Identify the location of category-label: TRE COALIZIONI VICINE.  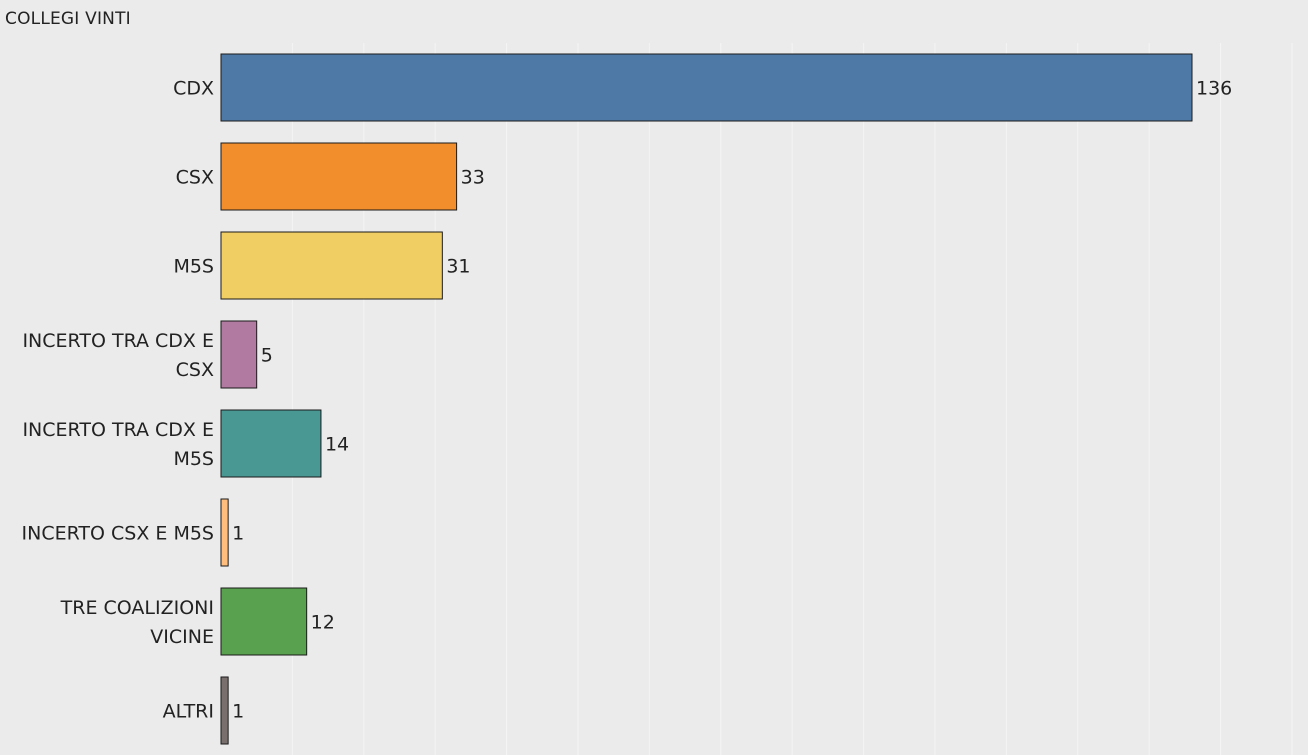
(137, 622).